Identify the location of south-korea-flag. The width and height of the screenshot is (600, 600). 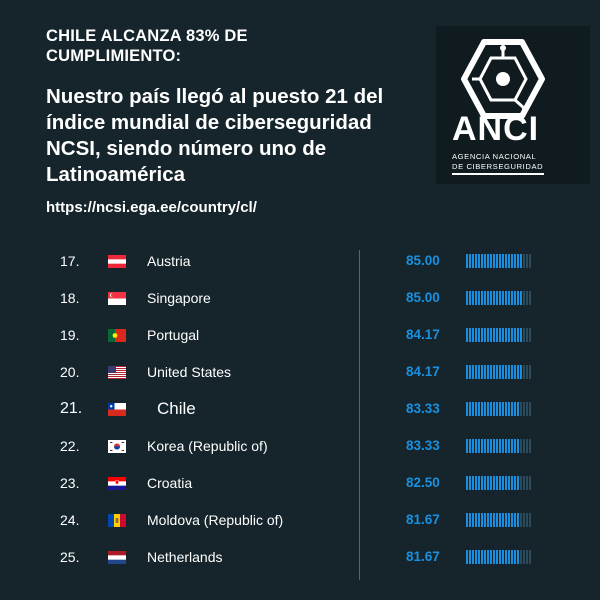
(117, 446).